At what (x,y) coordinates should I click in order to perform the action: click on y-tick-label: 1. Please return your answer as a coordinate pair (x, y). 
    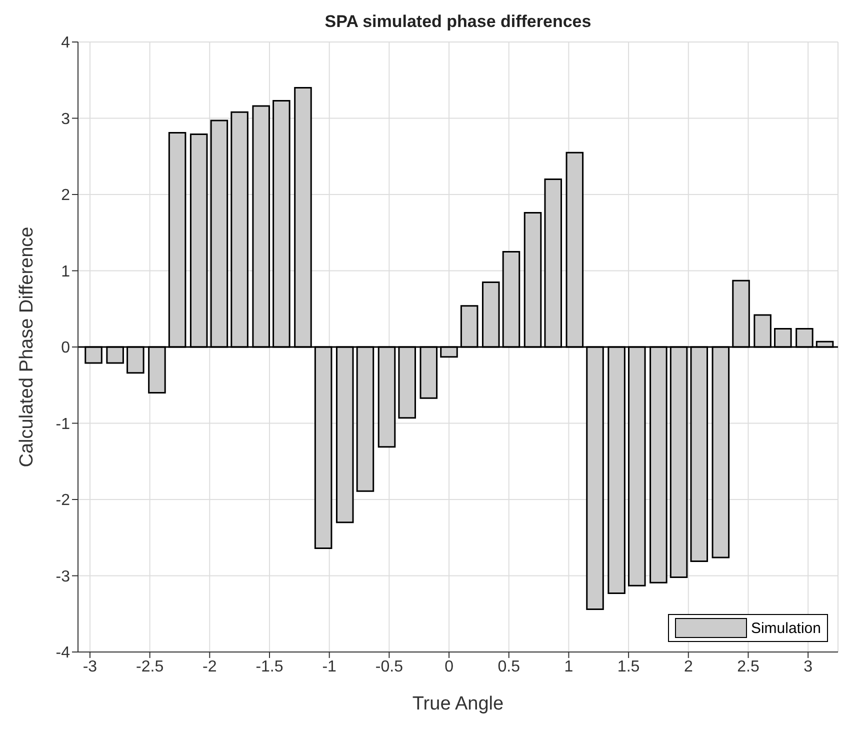
    Looking at the image, I should click on (65, 271).